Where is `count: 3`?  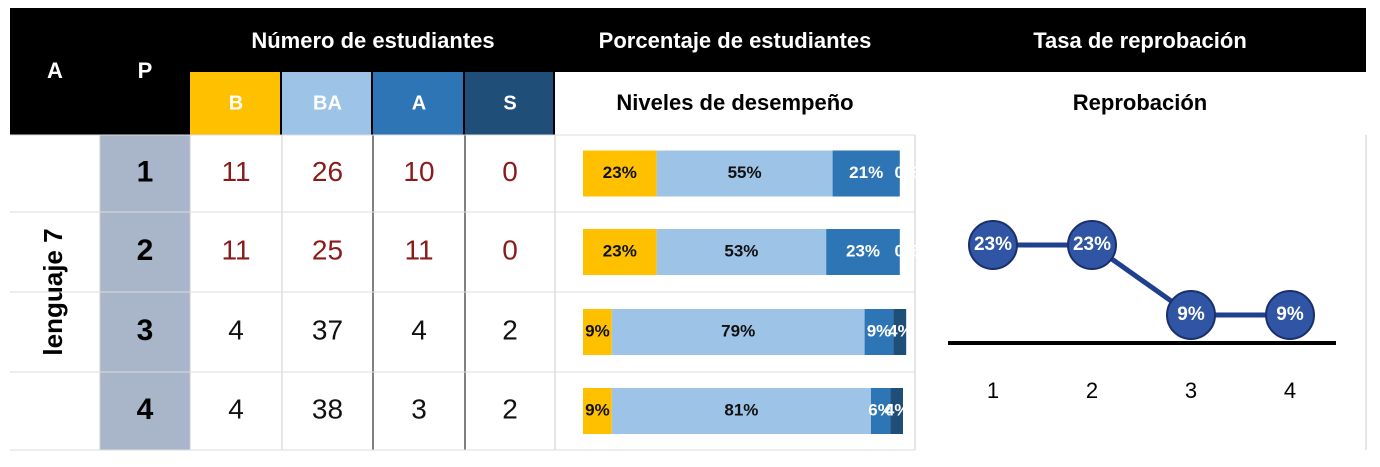
count: 3 is located at coordinates (419, 408).